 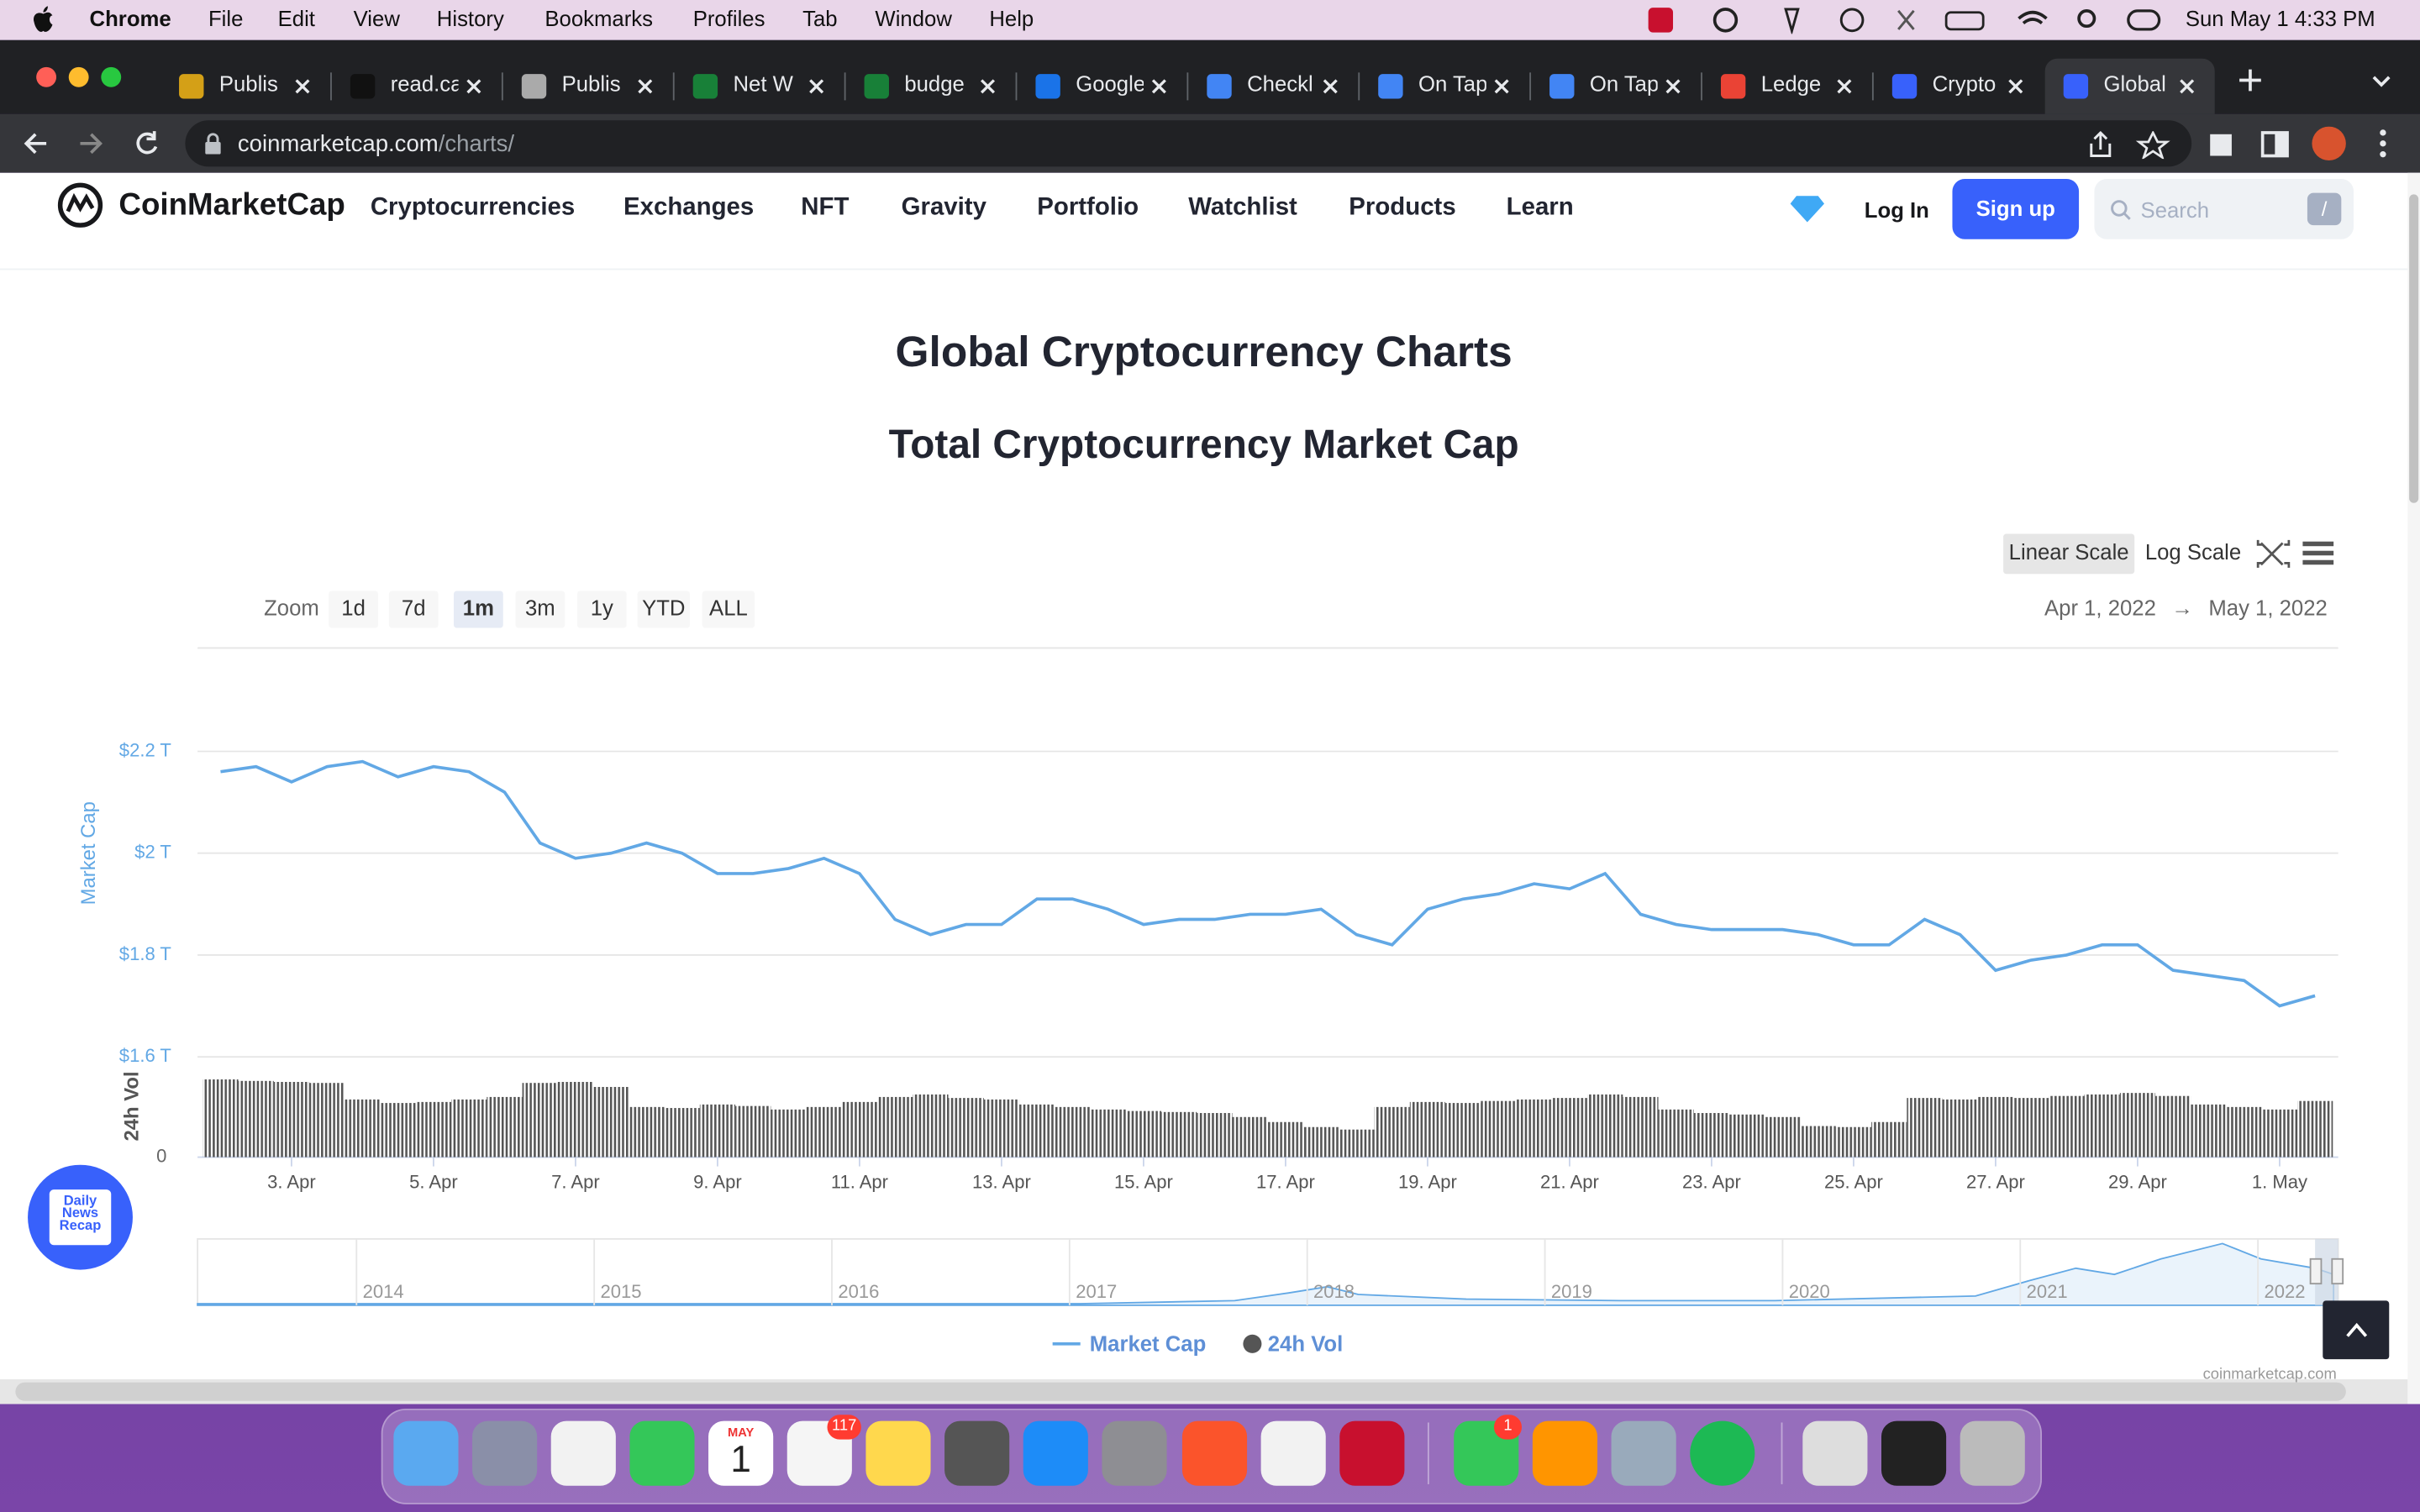 I want to click on login-link: Log In, so click(x=1896, y=210).